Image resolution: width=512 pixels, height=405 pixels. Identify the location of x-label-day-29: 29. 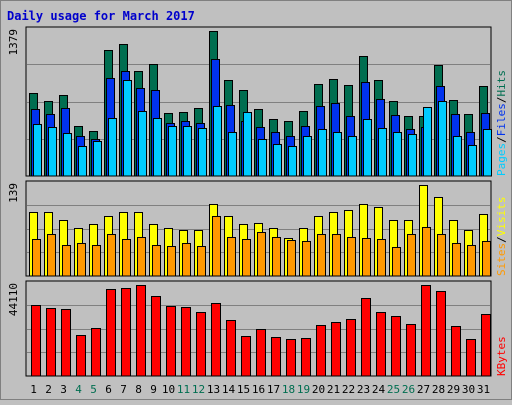
(453, 389).